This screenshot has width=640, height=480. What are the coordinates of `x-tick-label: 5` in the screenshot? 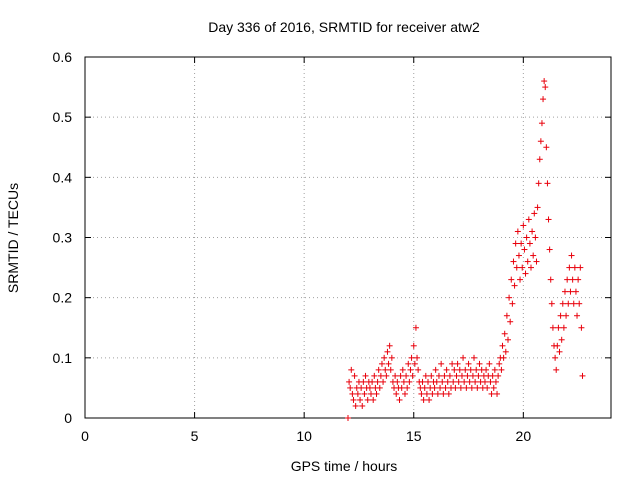 It's located at (195, 436).